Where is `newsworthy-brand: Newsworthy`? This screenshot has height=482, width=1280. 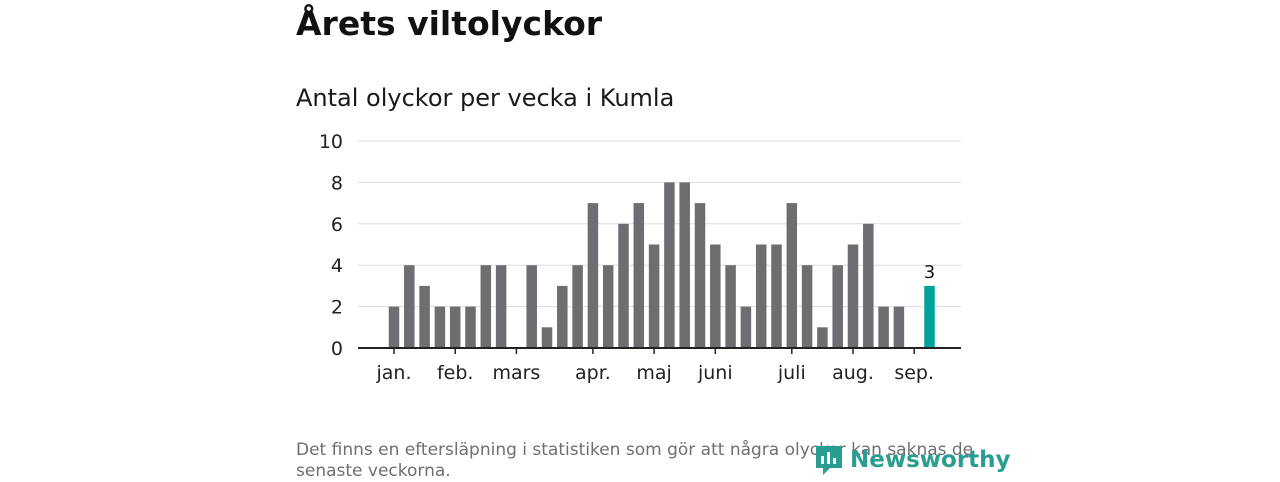
newsworthy-brand: Newsworthy is located at coordinates (912, 460).